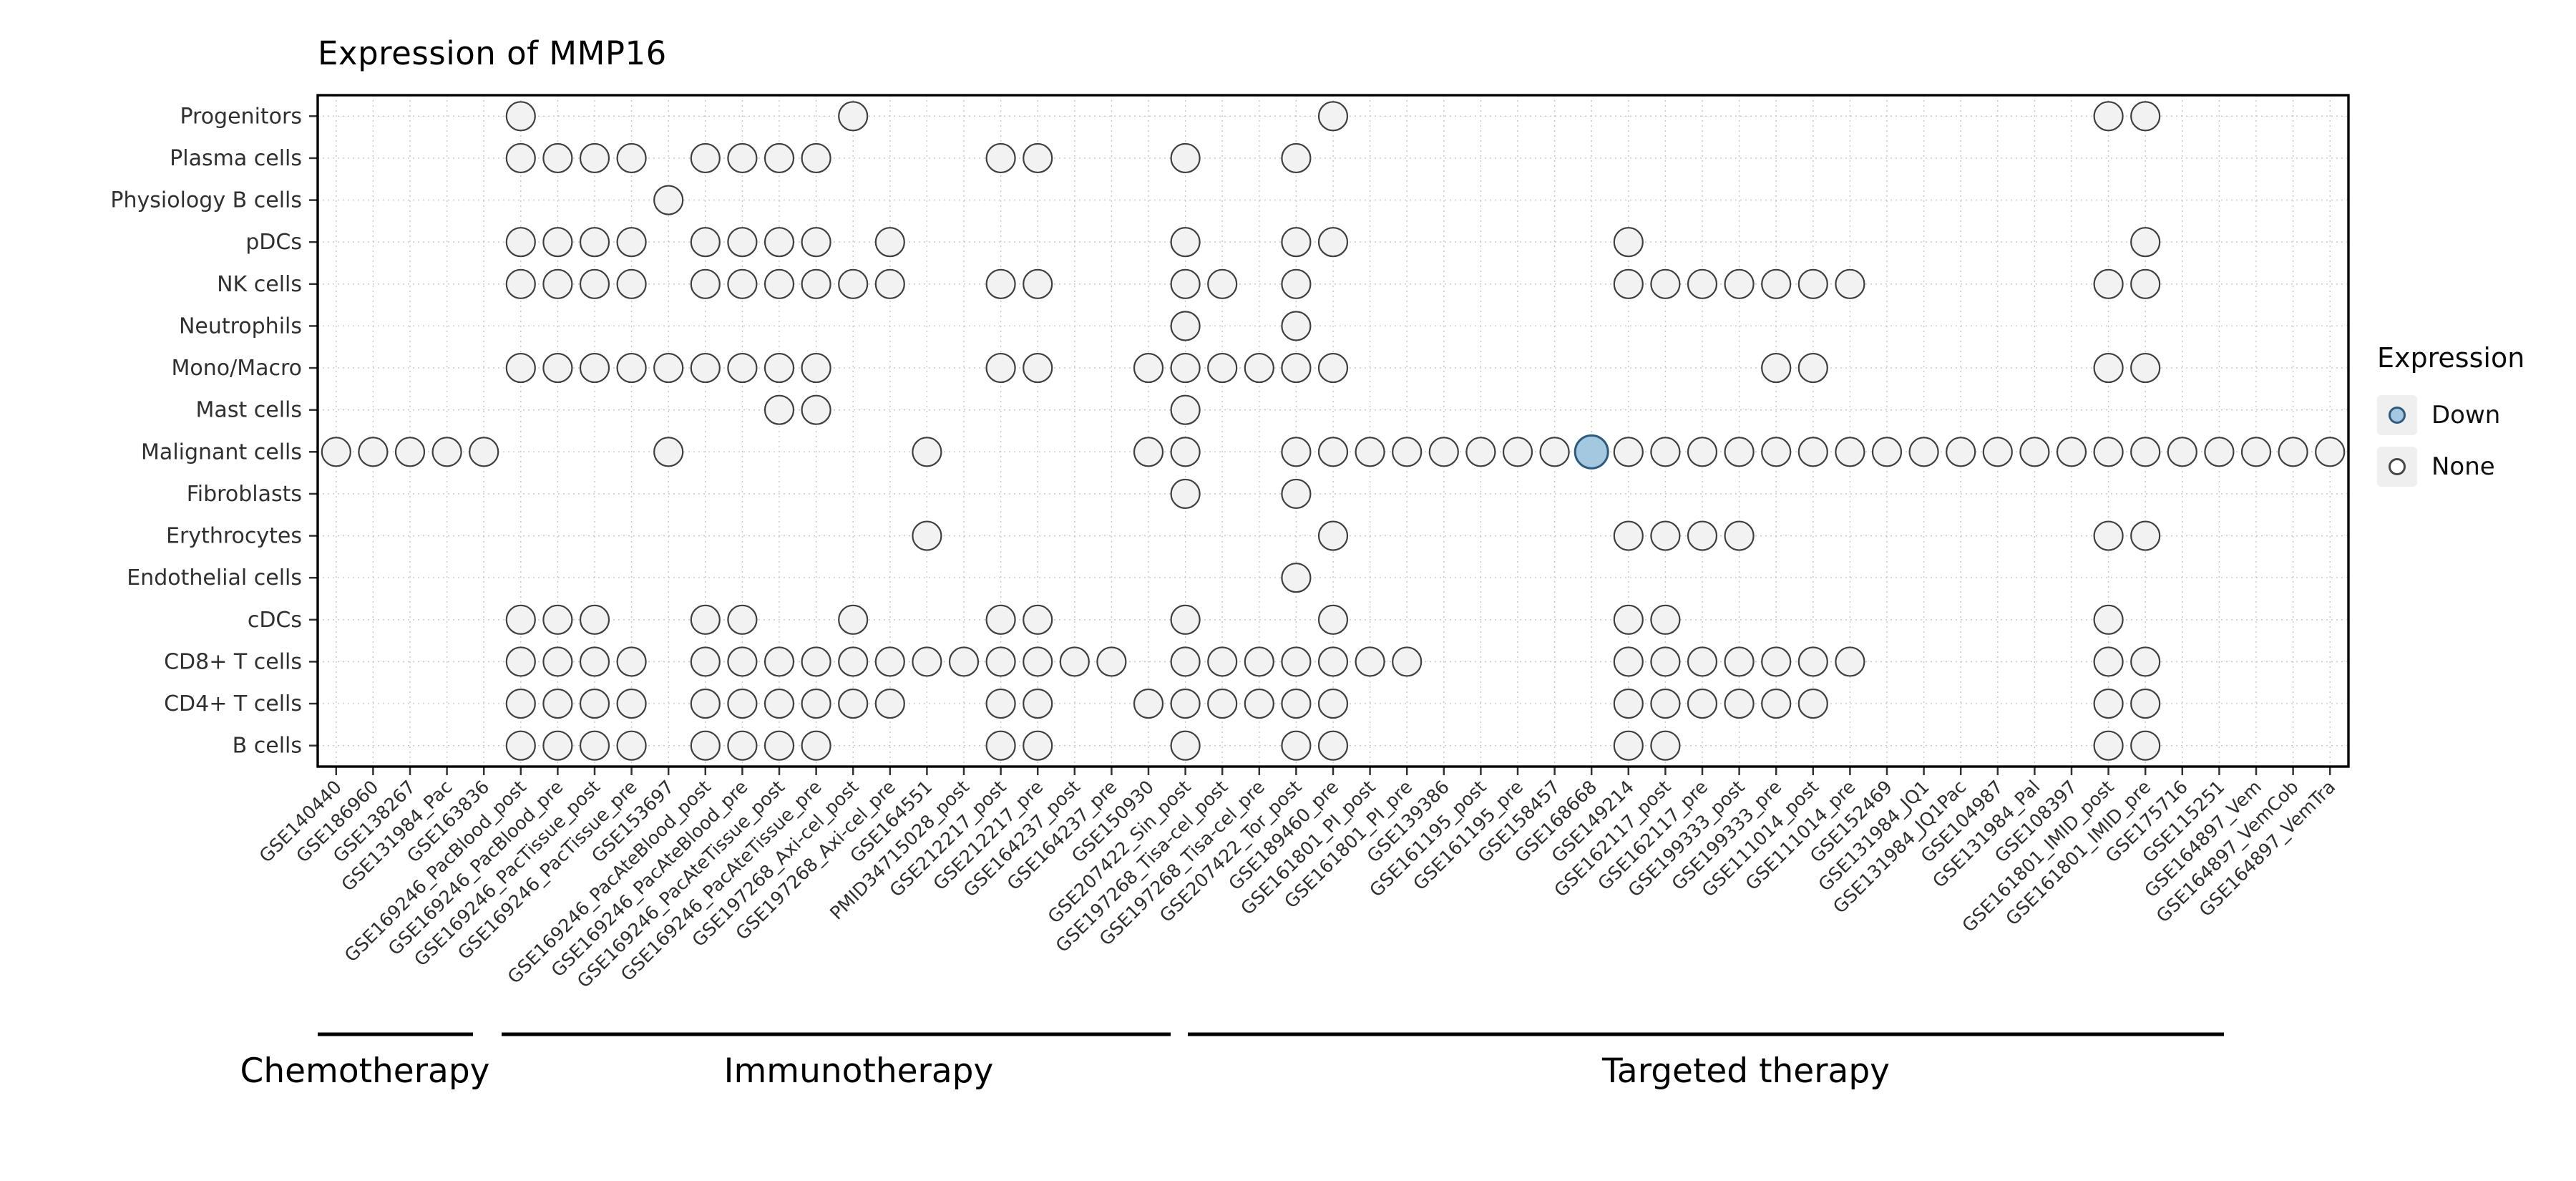 This screenshot has width=2576, height=1181. I want to click on legend-item-none: None, so click(2450, 467).